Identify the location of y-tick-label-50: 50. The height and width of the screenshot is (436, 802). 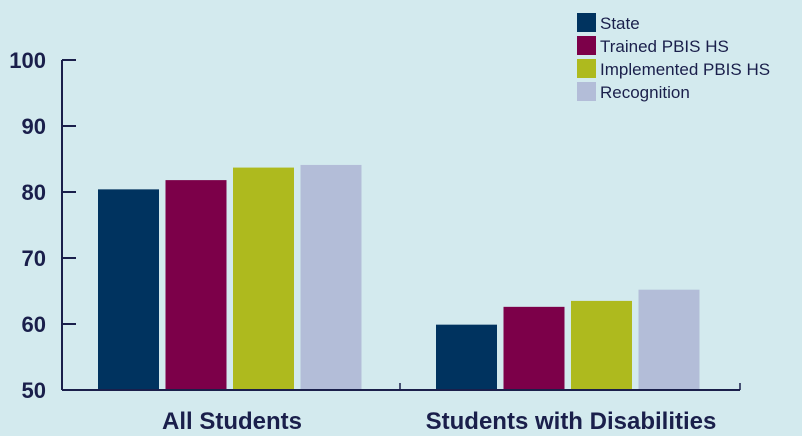
(34, 390).